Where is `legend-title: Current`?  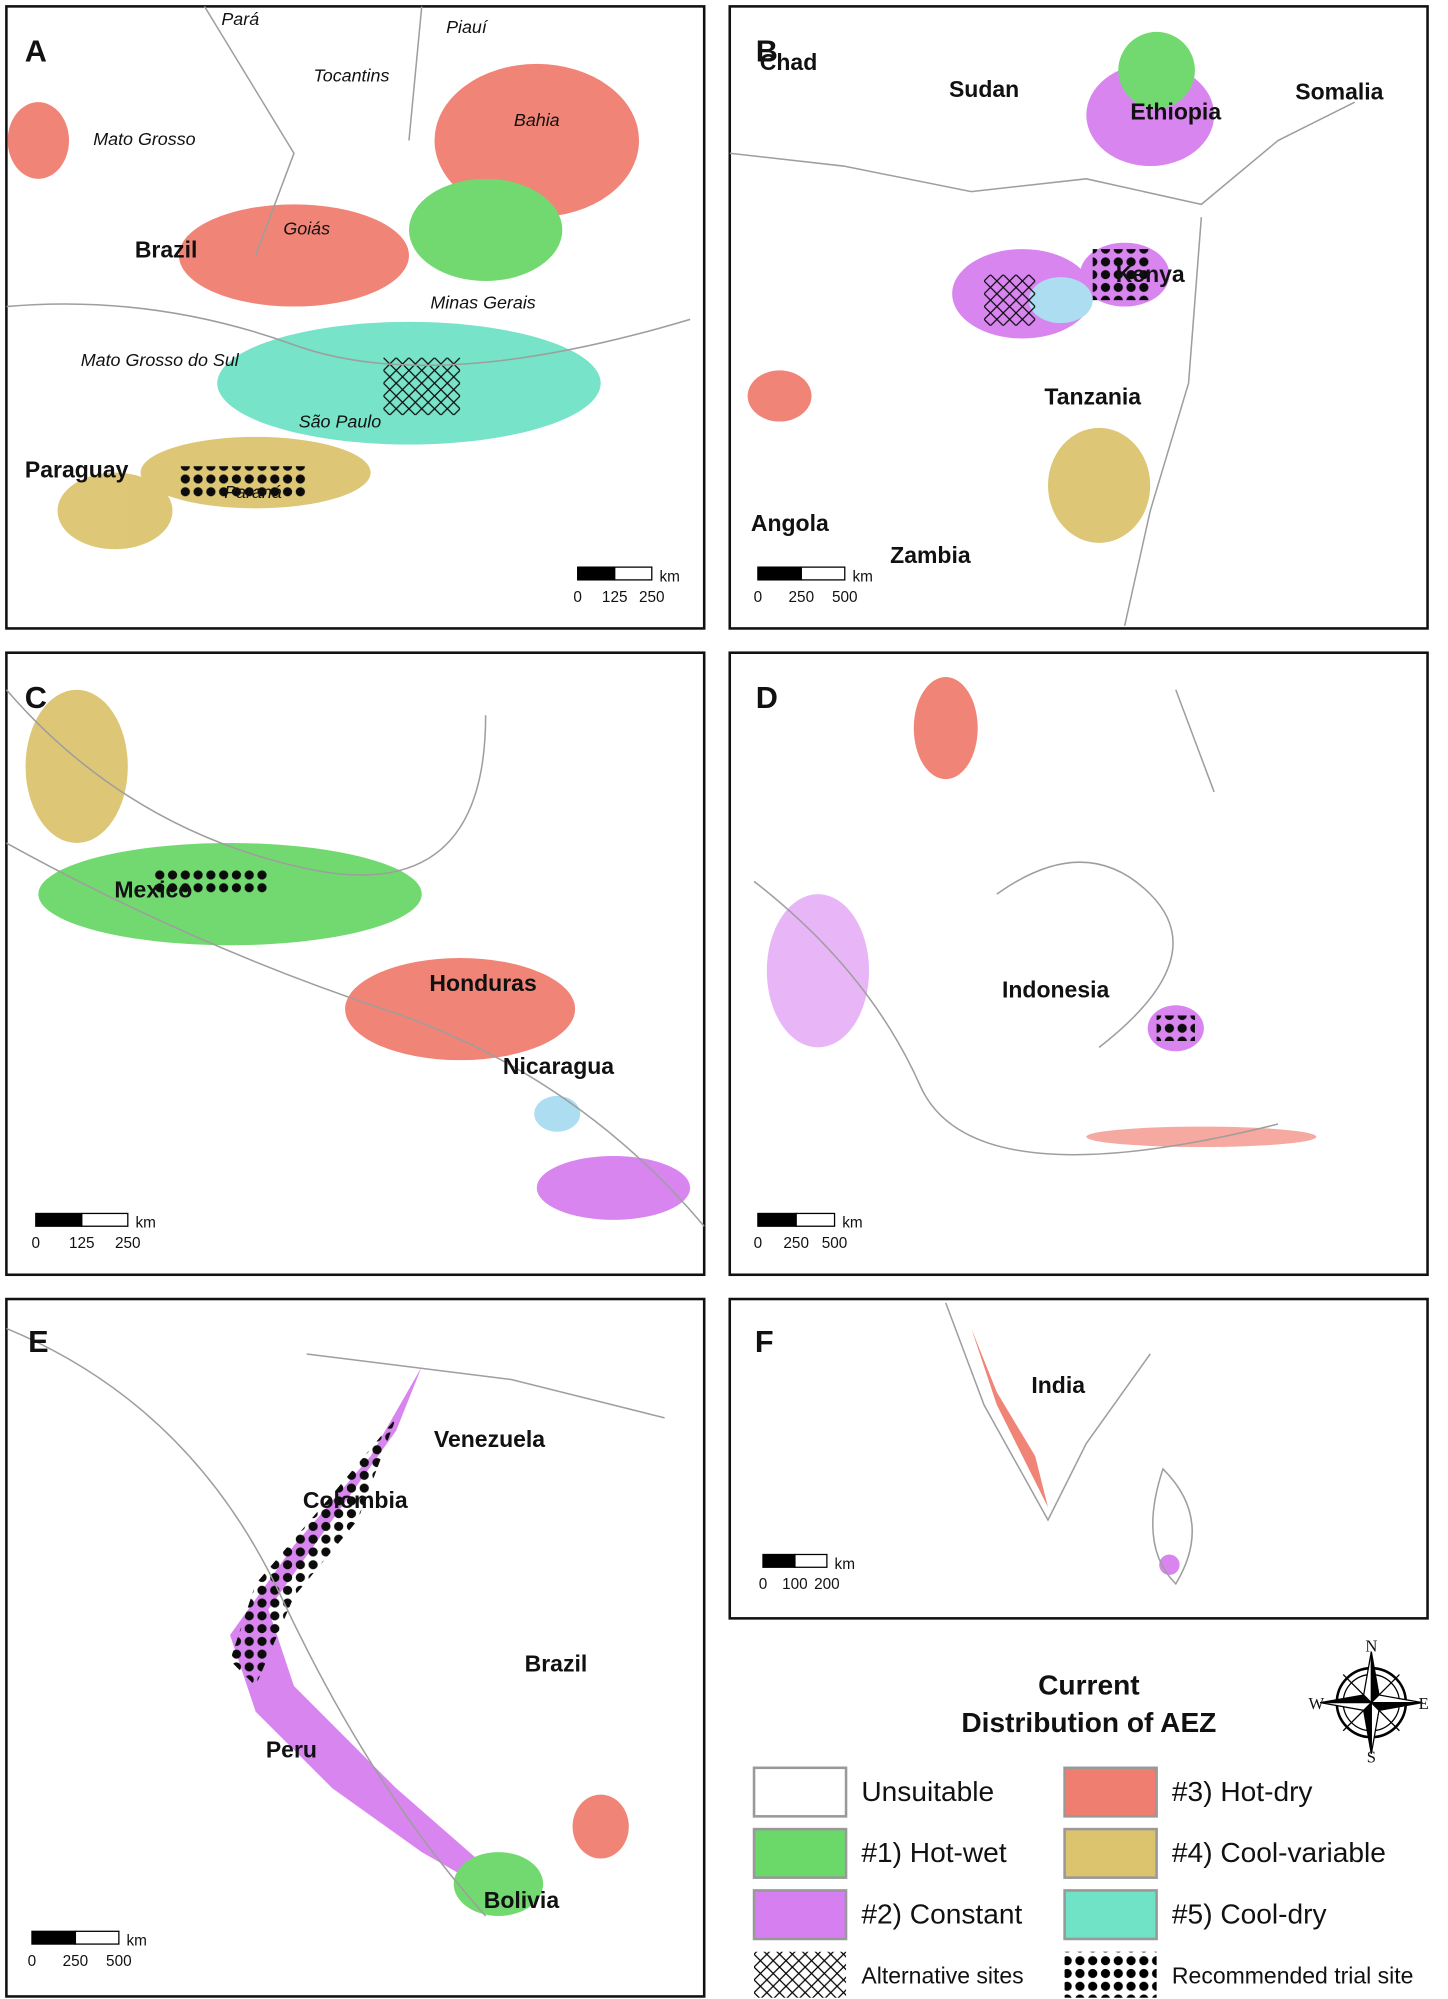
legend-title: Current is located at coordinates (1089, 1685).